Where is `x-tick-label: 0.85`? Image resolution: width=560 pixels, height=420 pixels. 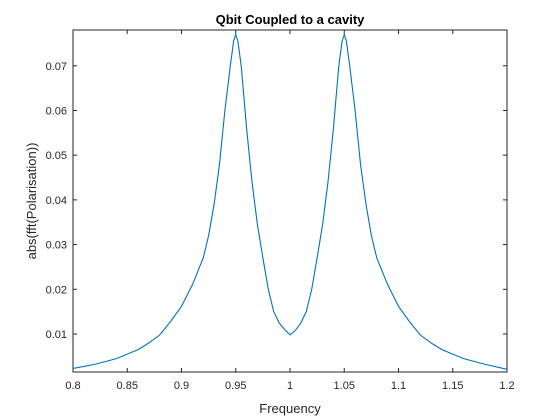 x-tick-label: 0.85 is located at coordinates (127, 386).